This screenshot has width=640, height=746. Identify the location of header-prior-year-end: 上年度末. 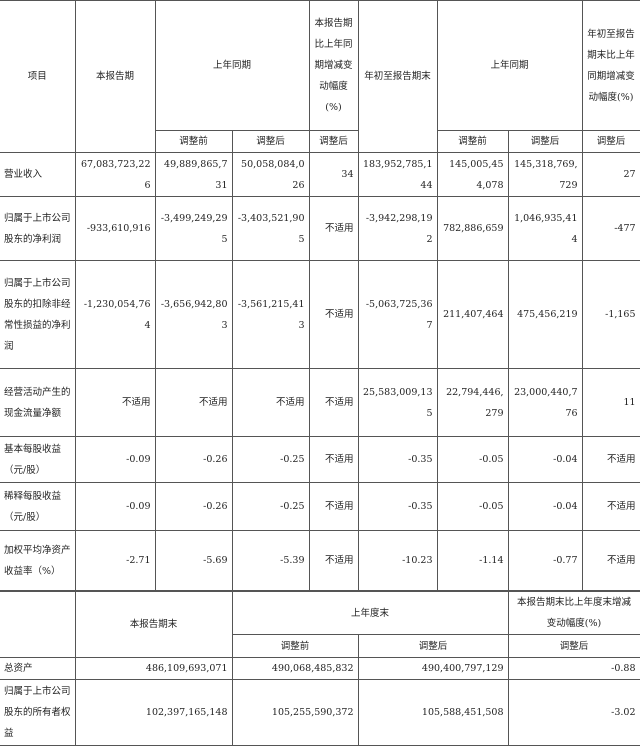
(370, 613).